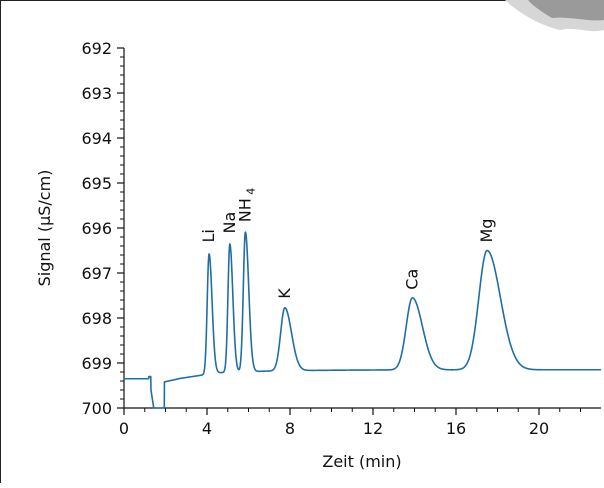 The width and height of the screenshot is (604, 488). I want to click on y-tick-label: 699, so click(96, 363).